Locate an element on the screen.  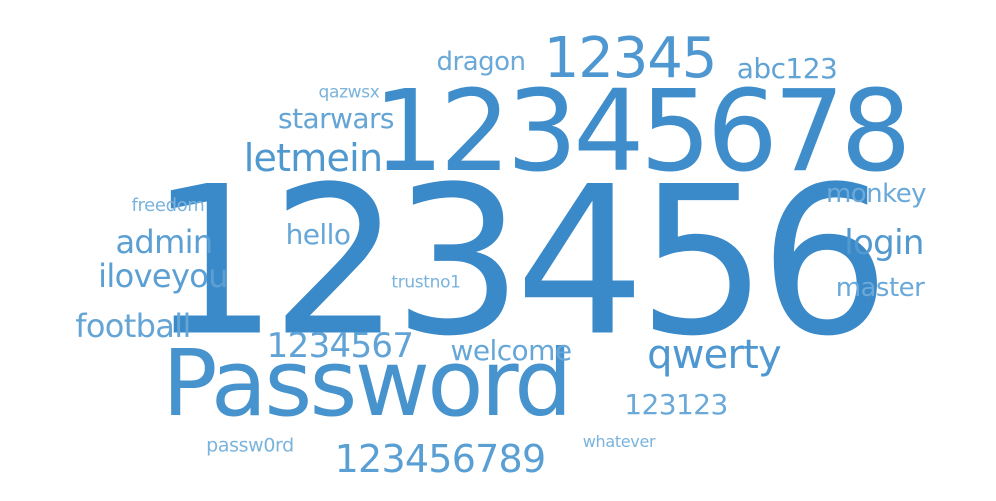
word-football: football is located at coordinates (133, 326).